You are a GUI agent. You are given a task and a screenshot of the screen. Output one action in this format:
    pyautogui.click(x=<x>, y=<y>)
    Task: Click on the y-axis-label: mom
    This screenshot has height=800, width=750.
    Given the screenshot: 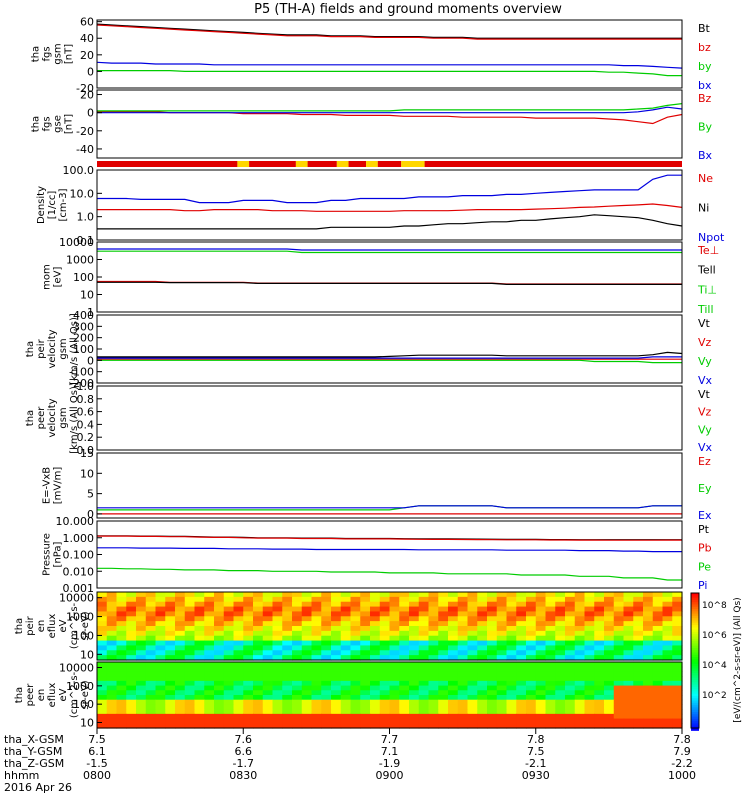 What is the action you would take?
    pyautogui.click(x=47, y=277)
    